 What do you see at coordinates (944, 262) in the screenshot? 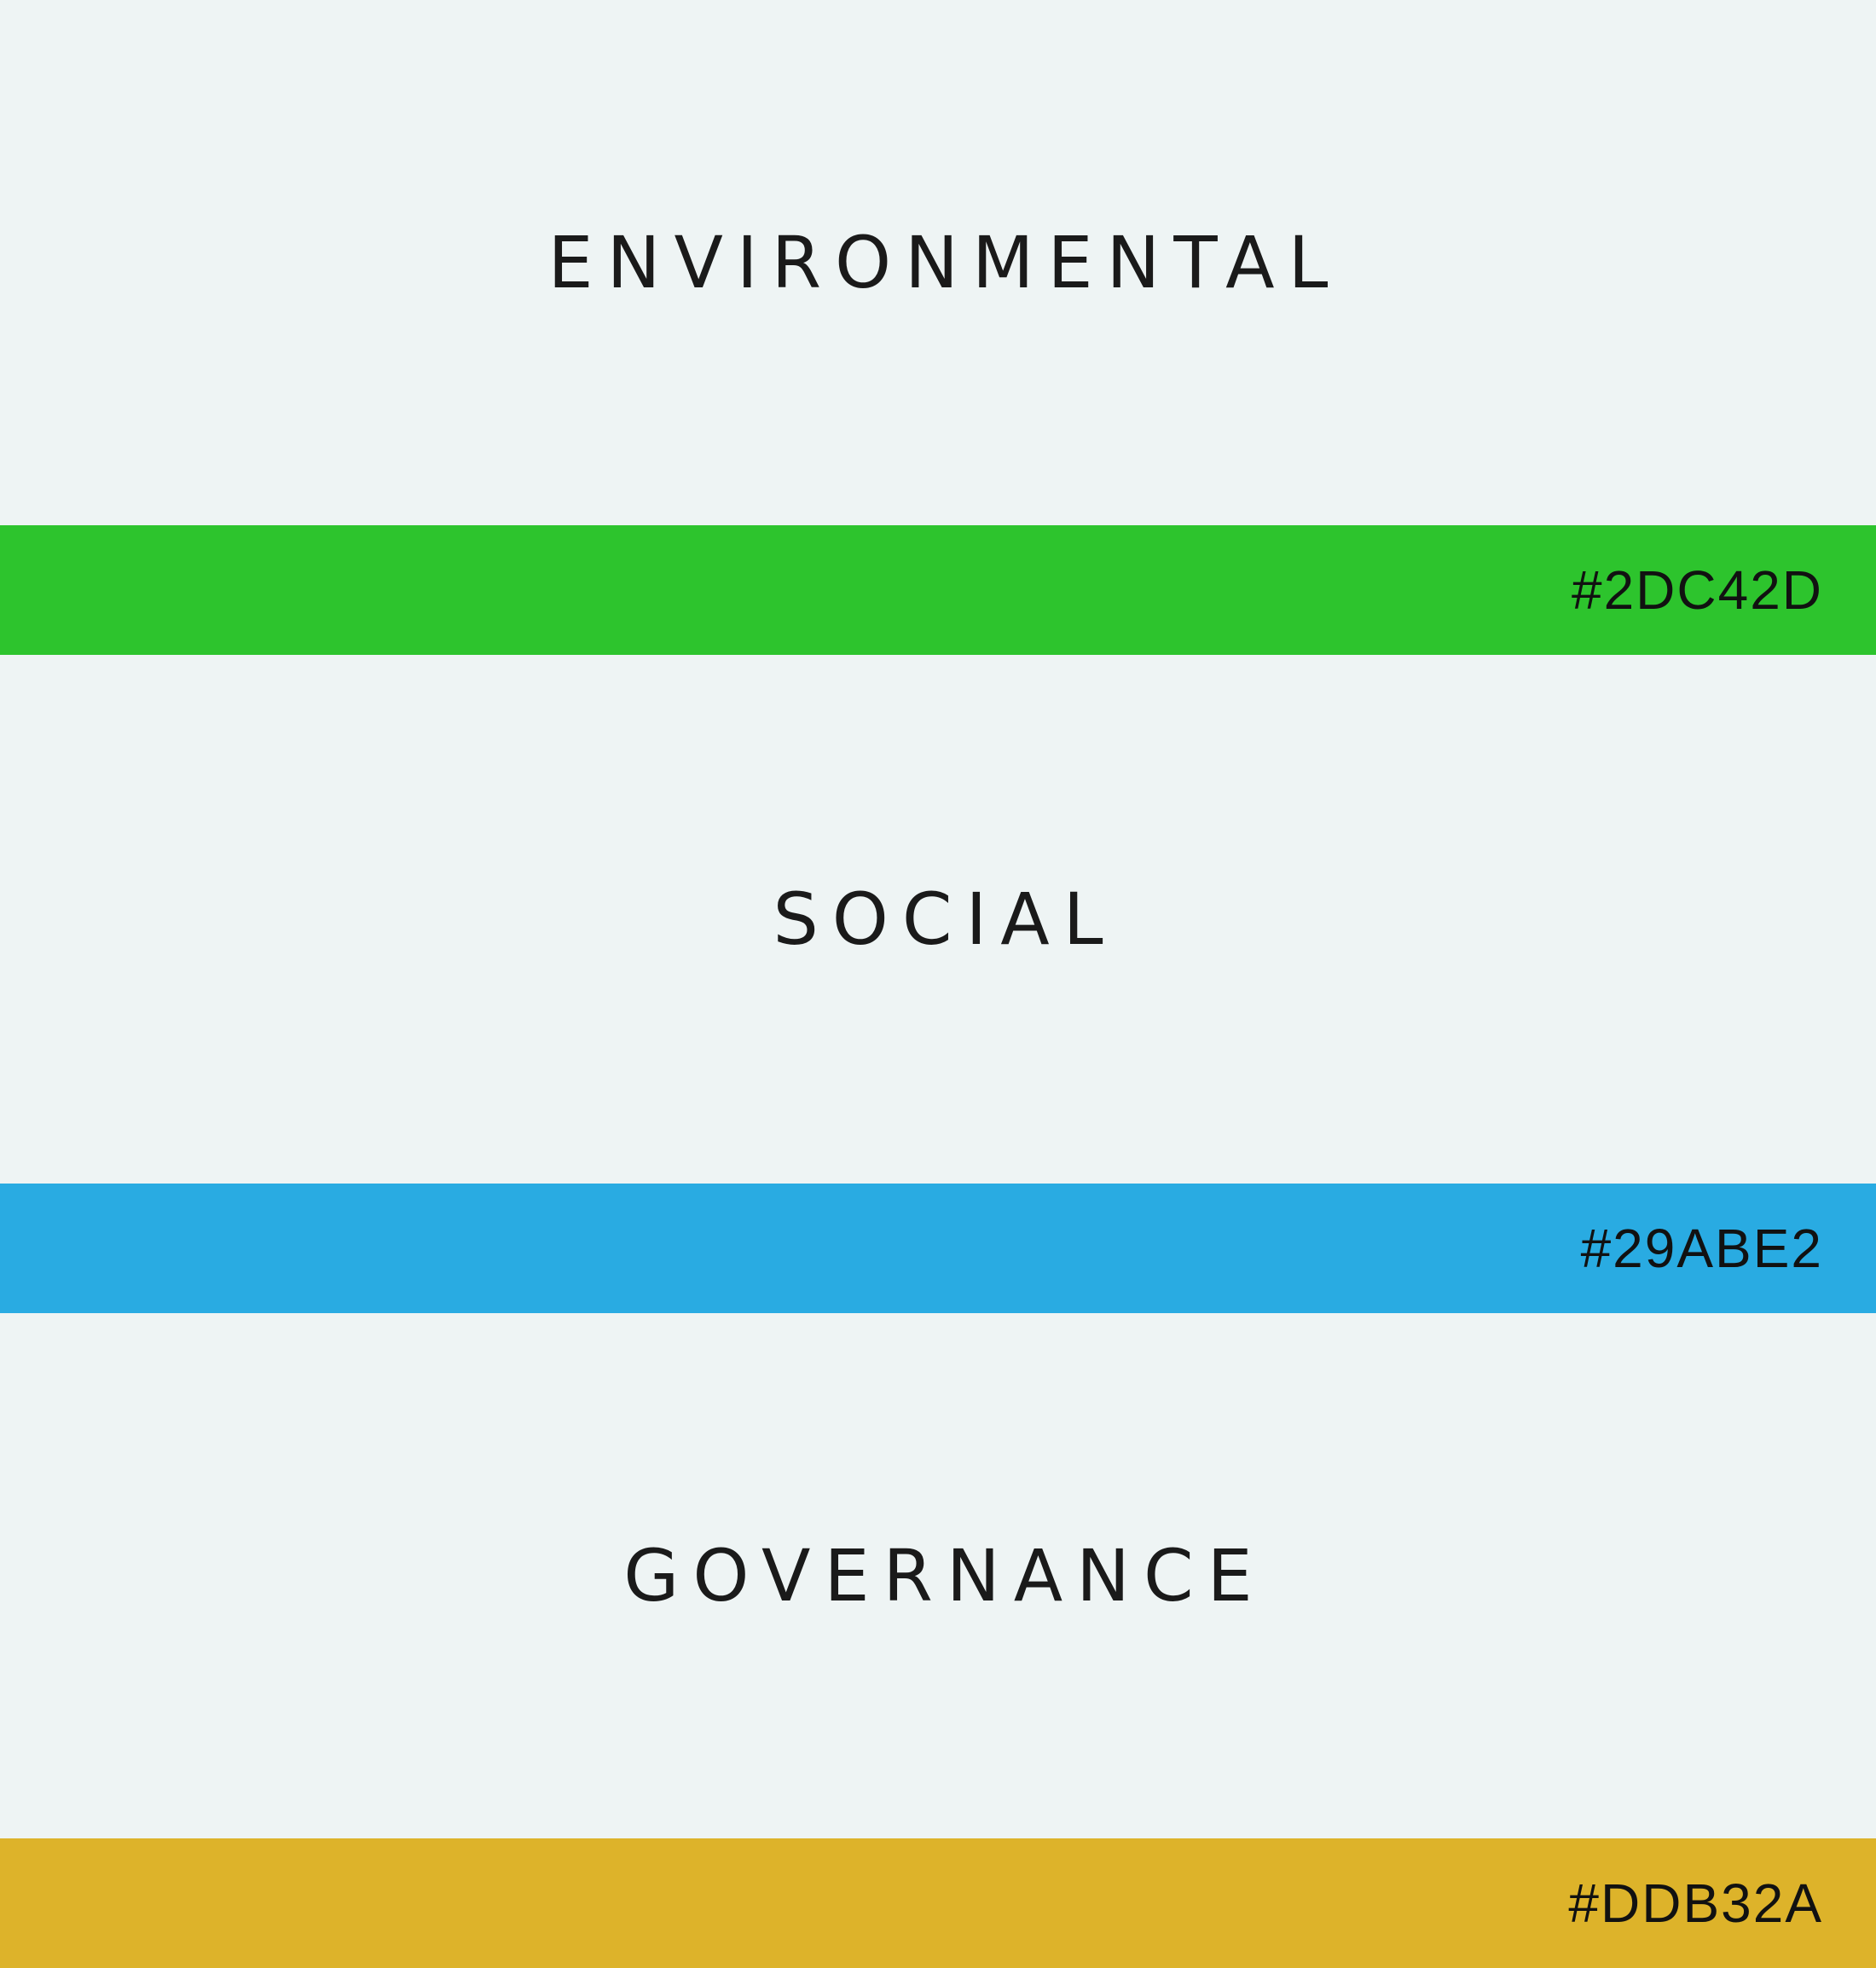
I see `environmental-label: ENVIRONMENTAL` at bounding box center [944, 262].